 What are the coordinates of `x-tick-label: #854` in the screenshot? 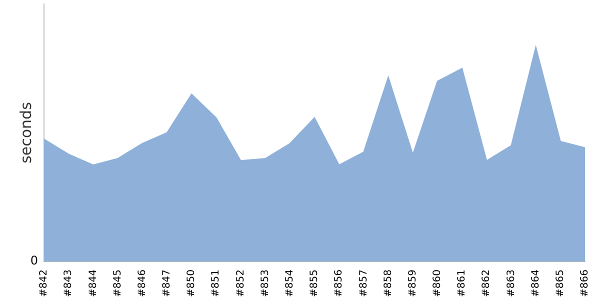 It's located at (290, 284).